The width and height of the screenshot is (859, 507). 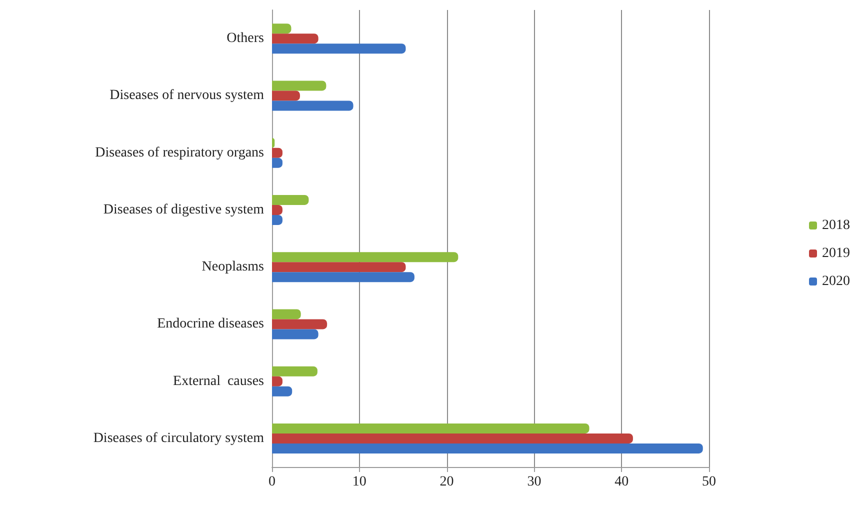 I want to click on y-tick-label: Diseases of circulatory system, so click(x=178, y=438).